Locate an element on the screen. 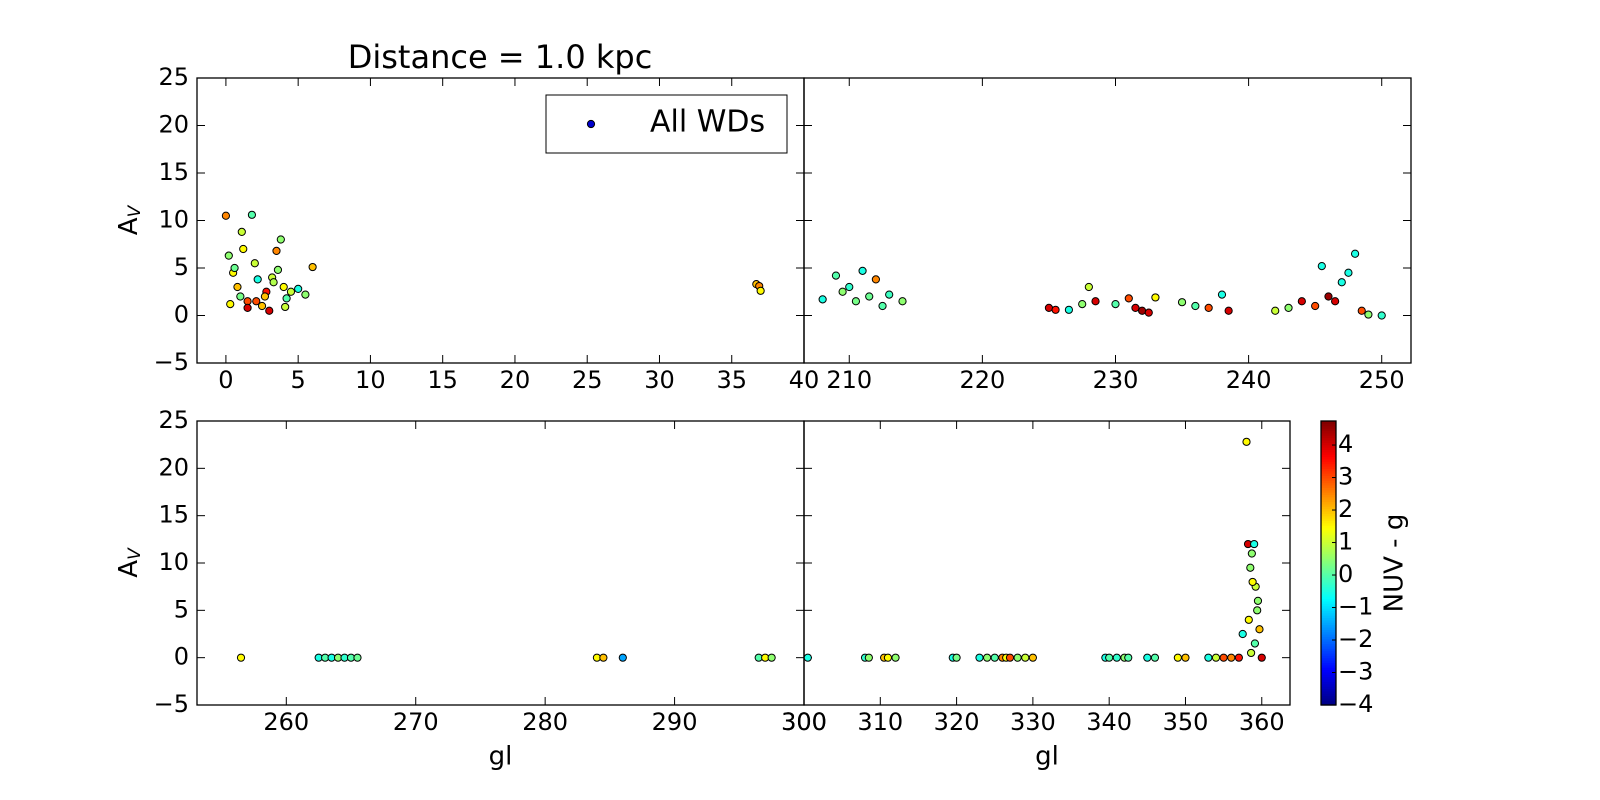 This screenshot has width=1600, height=800. x-tick-label: 15 is located at coordinates (442, 380).